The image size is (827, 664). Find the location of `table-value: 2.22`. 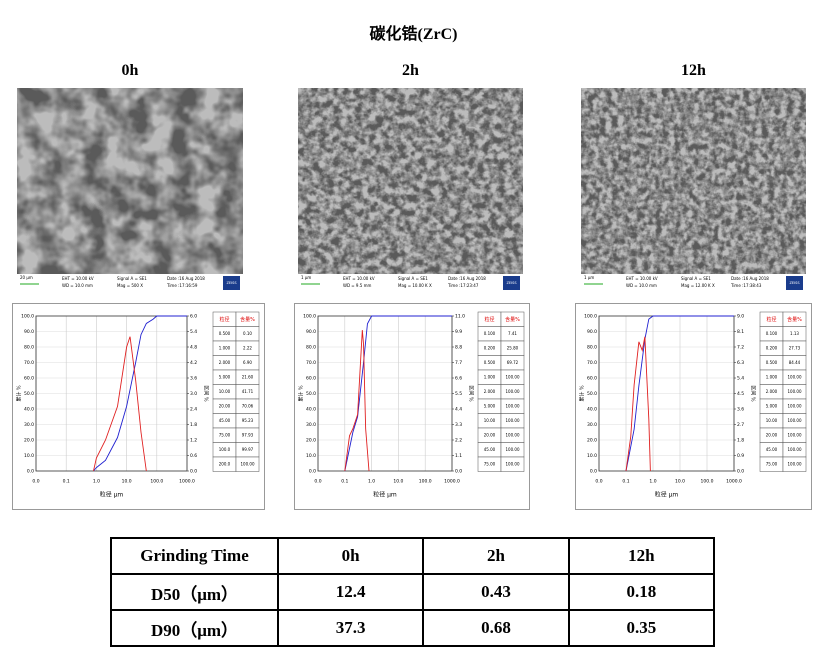

table-value: 2.22 is located at coordinates (247, 347).